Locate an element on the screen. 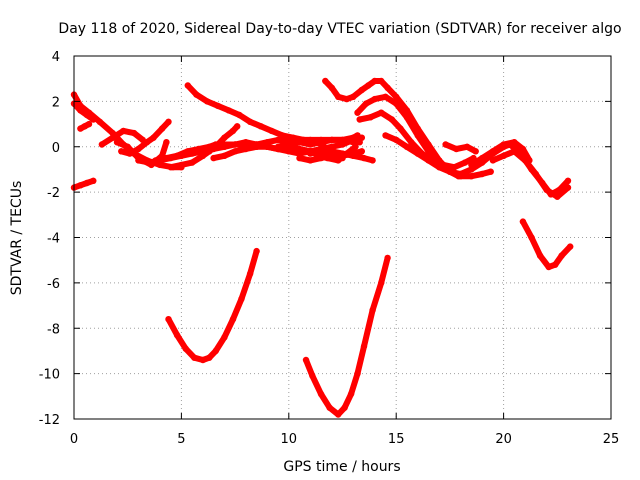 This screenshot has height=480, width=640. y-tick-label: -2 is located at coordinates (53, 193).